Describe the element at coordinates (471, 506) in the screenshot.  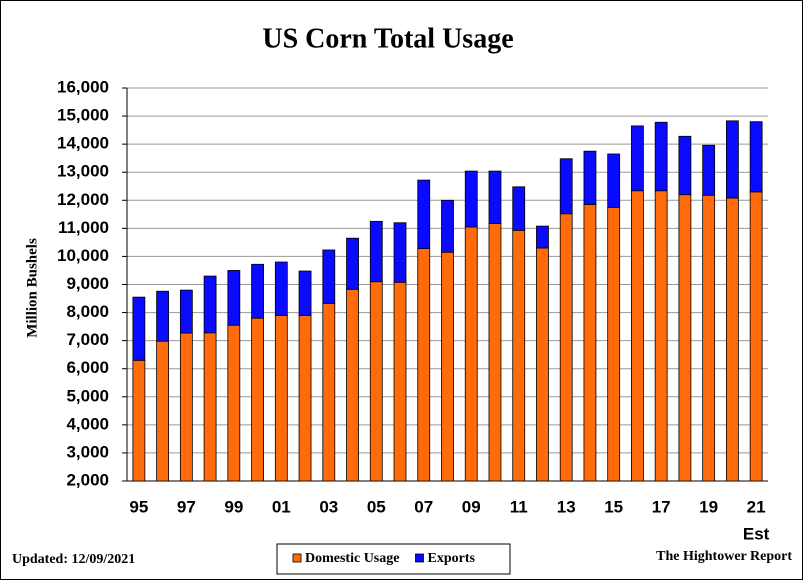
I see `x-tick-label: 09` at that location.